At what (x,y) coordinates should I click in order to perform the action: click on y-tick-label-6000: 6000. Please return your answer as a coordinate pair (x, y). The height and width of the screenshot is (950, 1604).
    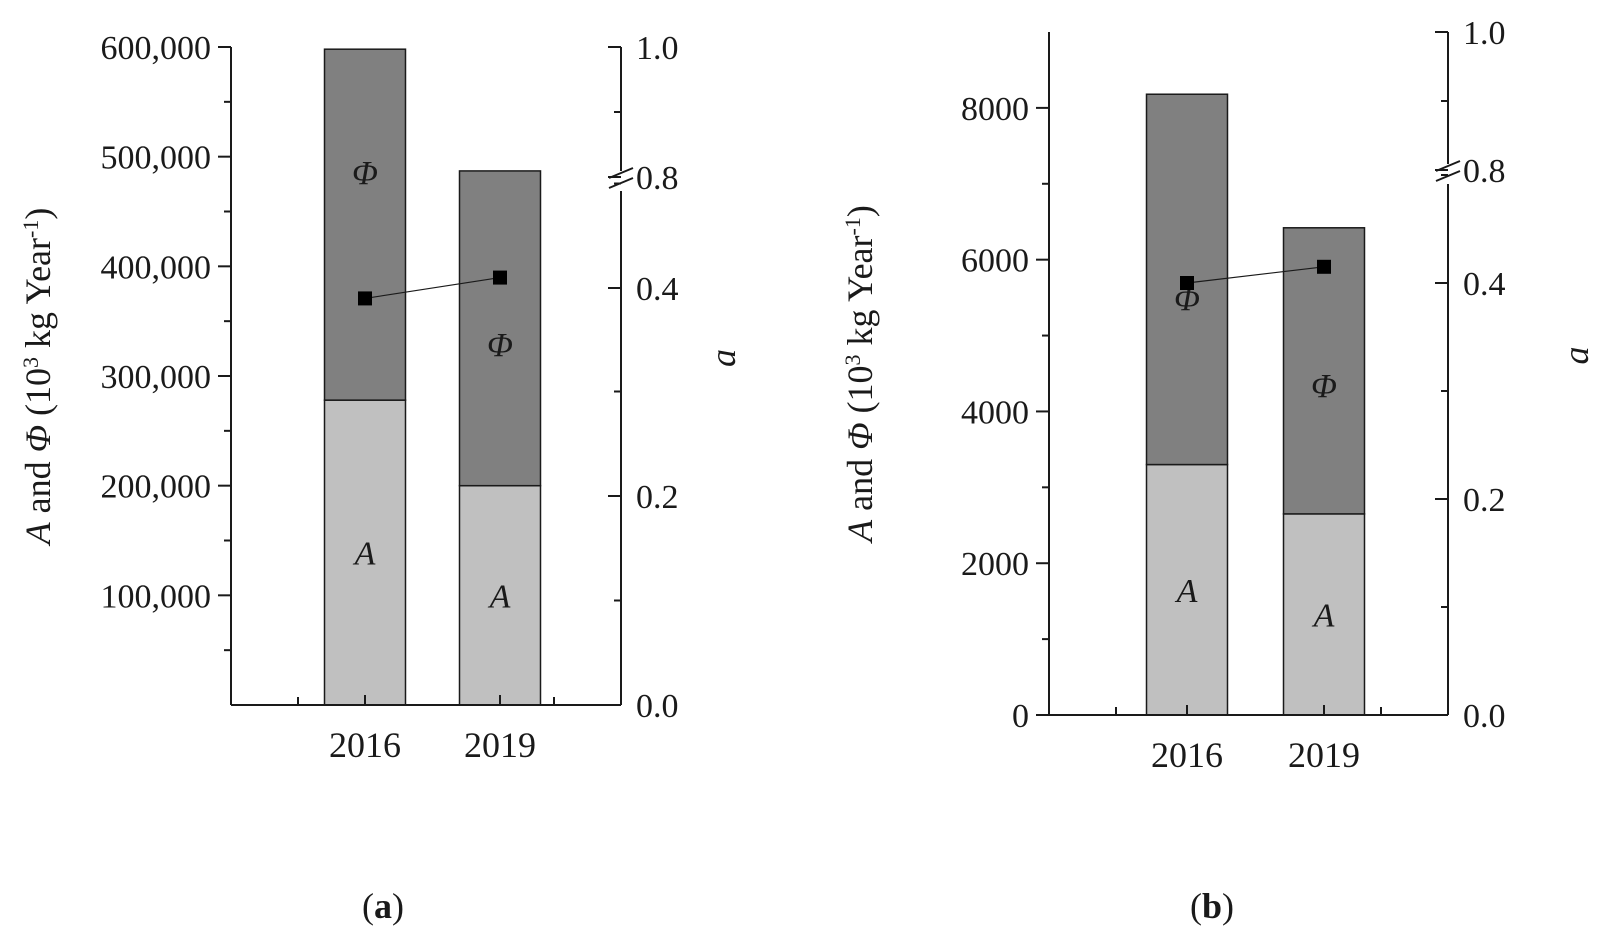
    Looking at the image, I should click on (995, 261).